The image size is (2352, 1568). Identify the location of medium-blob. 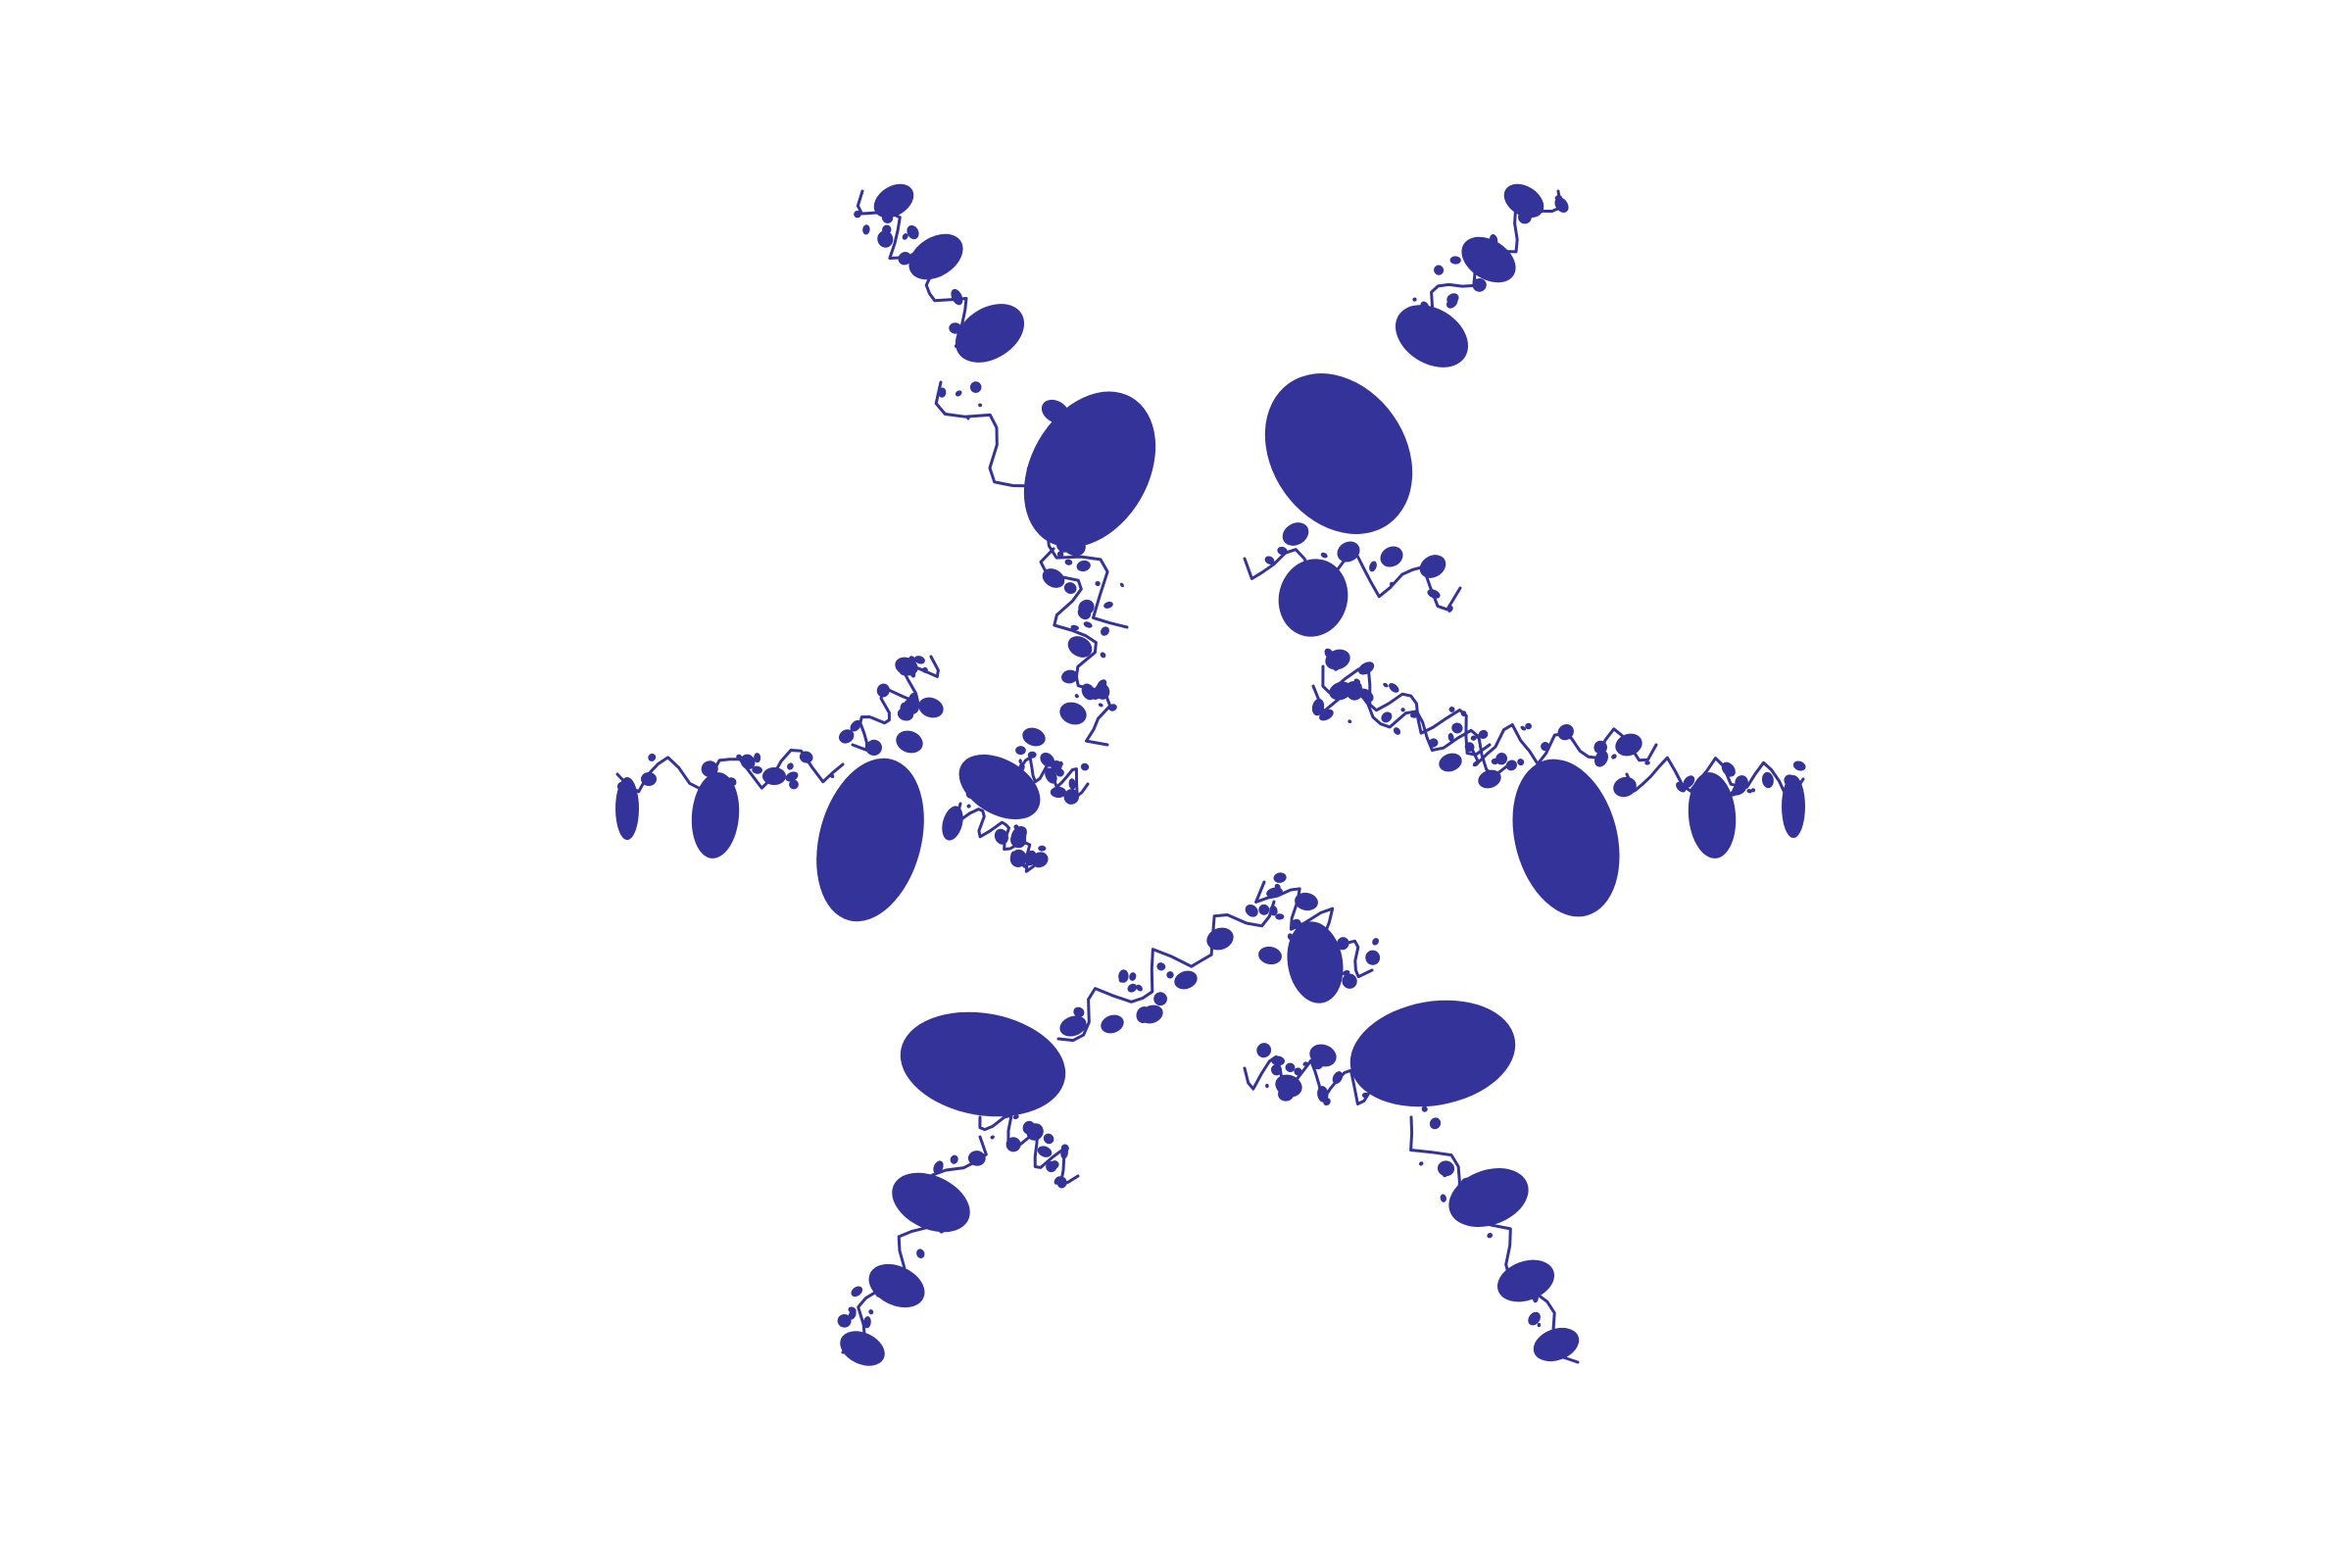
(1315, 962).